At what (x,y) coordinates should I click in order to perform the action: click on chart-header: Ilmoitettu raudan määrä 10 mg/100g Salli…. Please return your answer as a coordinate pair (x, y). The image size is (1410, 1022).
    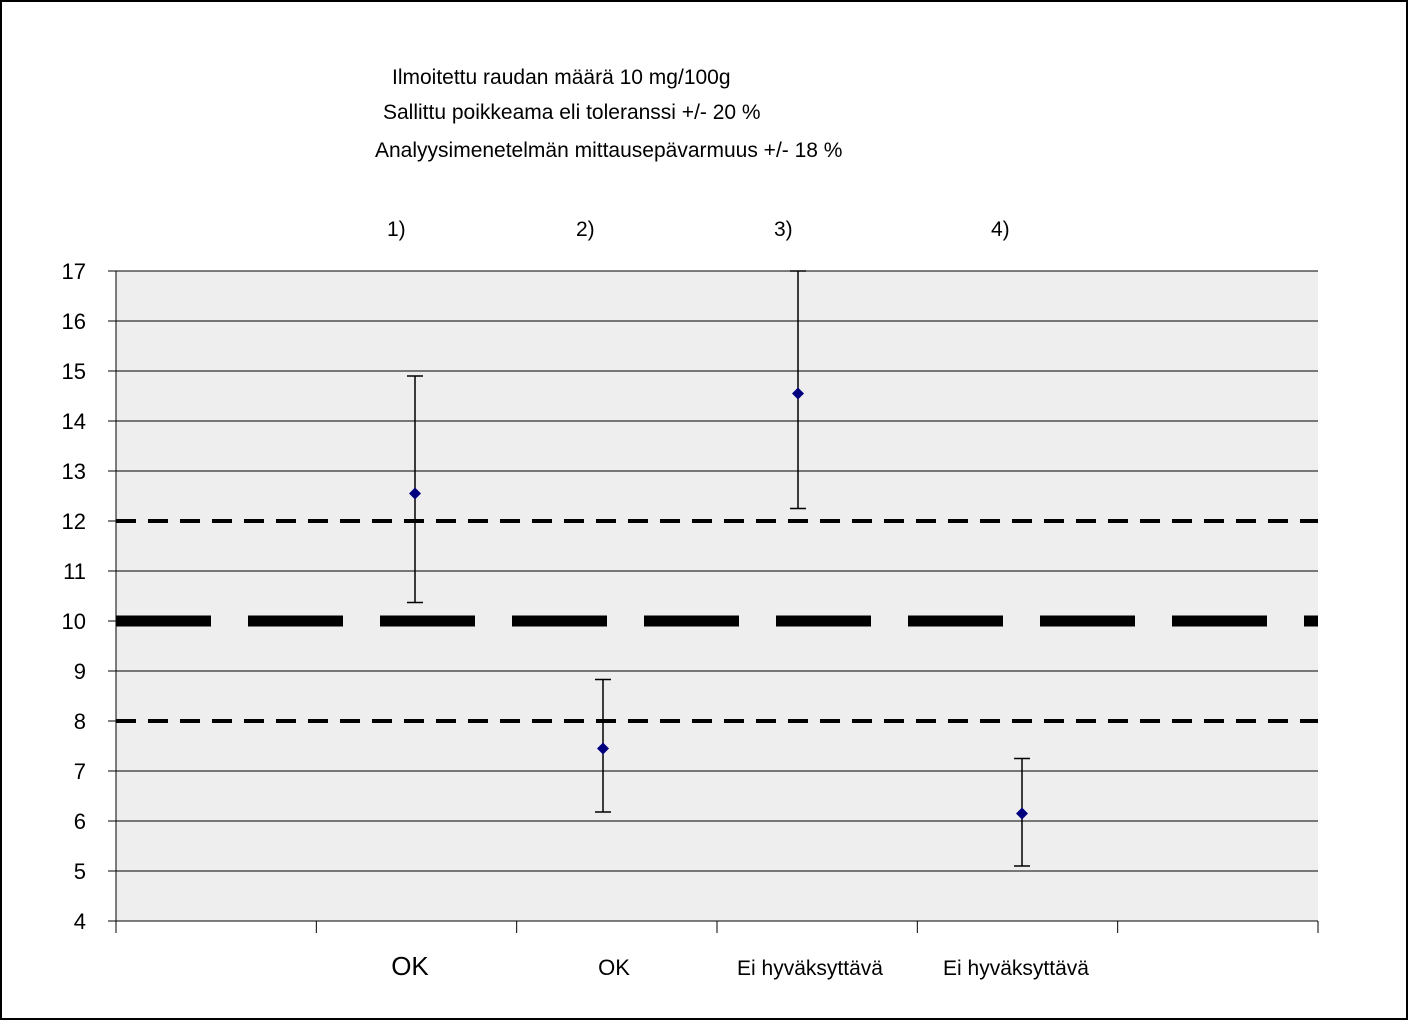
    Looking at the image, I should click on (608, 114).